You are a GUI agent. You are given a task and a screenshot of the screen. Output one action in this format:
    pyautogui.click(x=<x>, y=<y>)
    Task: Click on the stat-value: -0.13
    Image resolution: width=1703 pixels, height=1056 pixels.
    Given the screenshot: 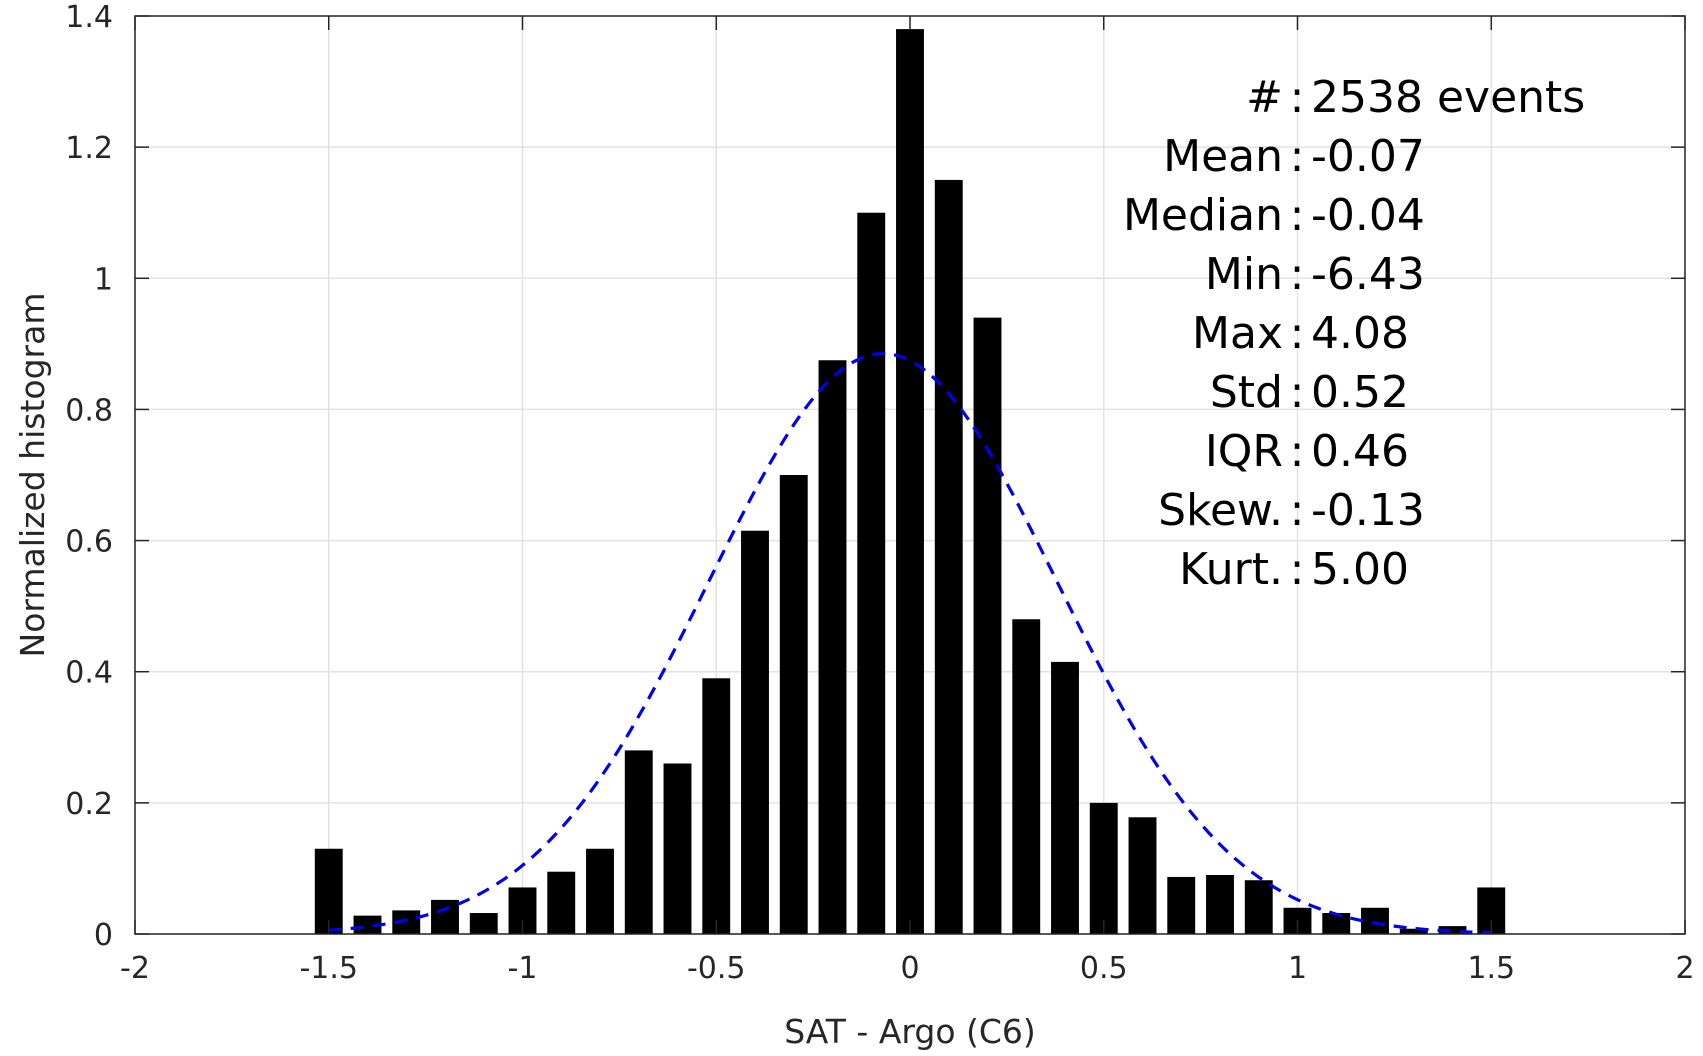 What is the action you would take?
    pyautogui.click(x=1368, y=510)
    